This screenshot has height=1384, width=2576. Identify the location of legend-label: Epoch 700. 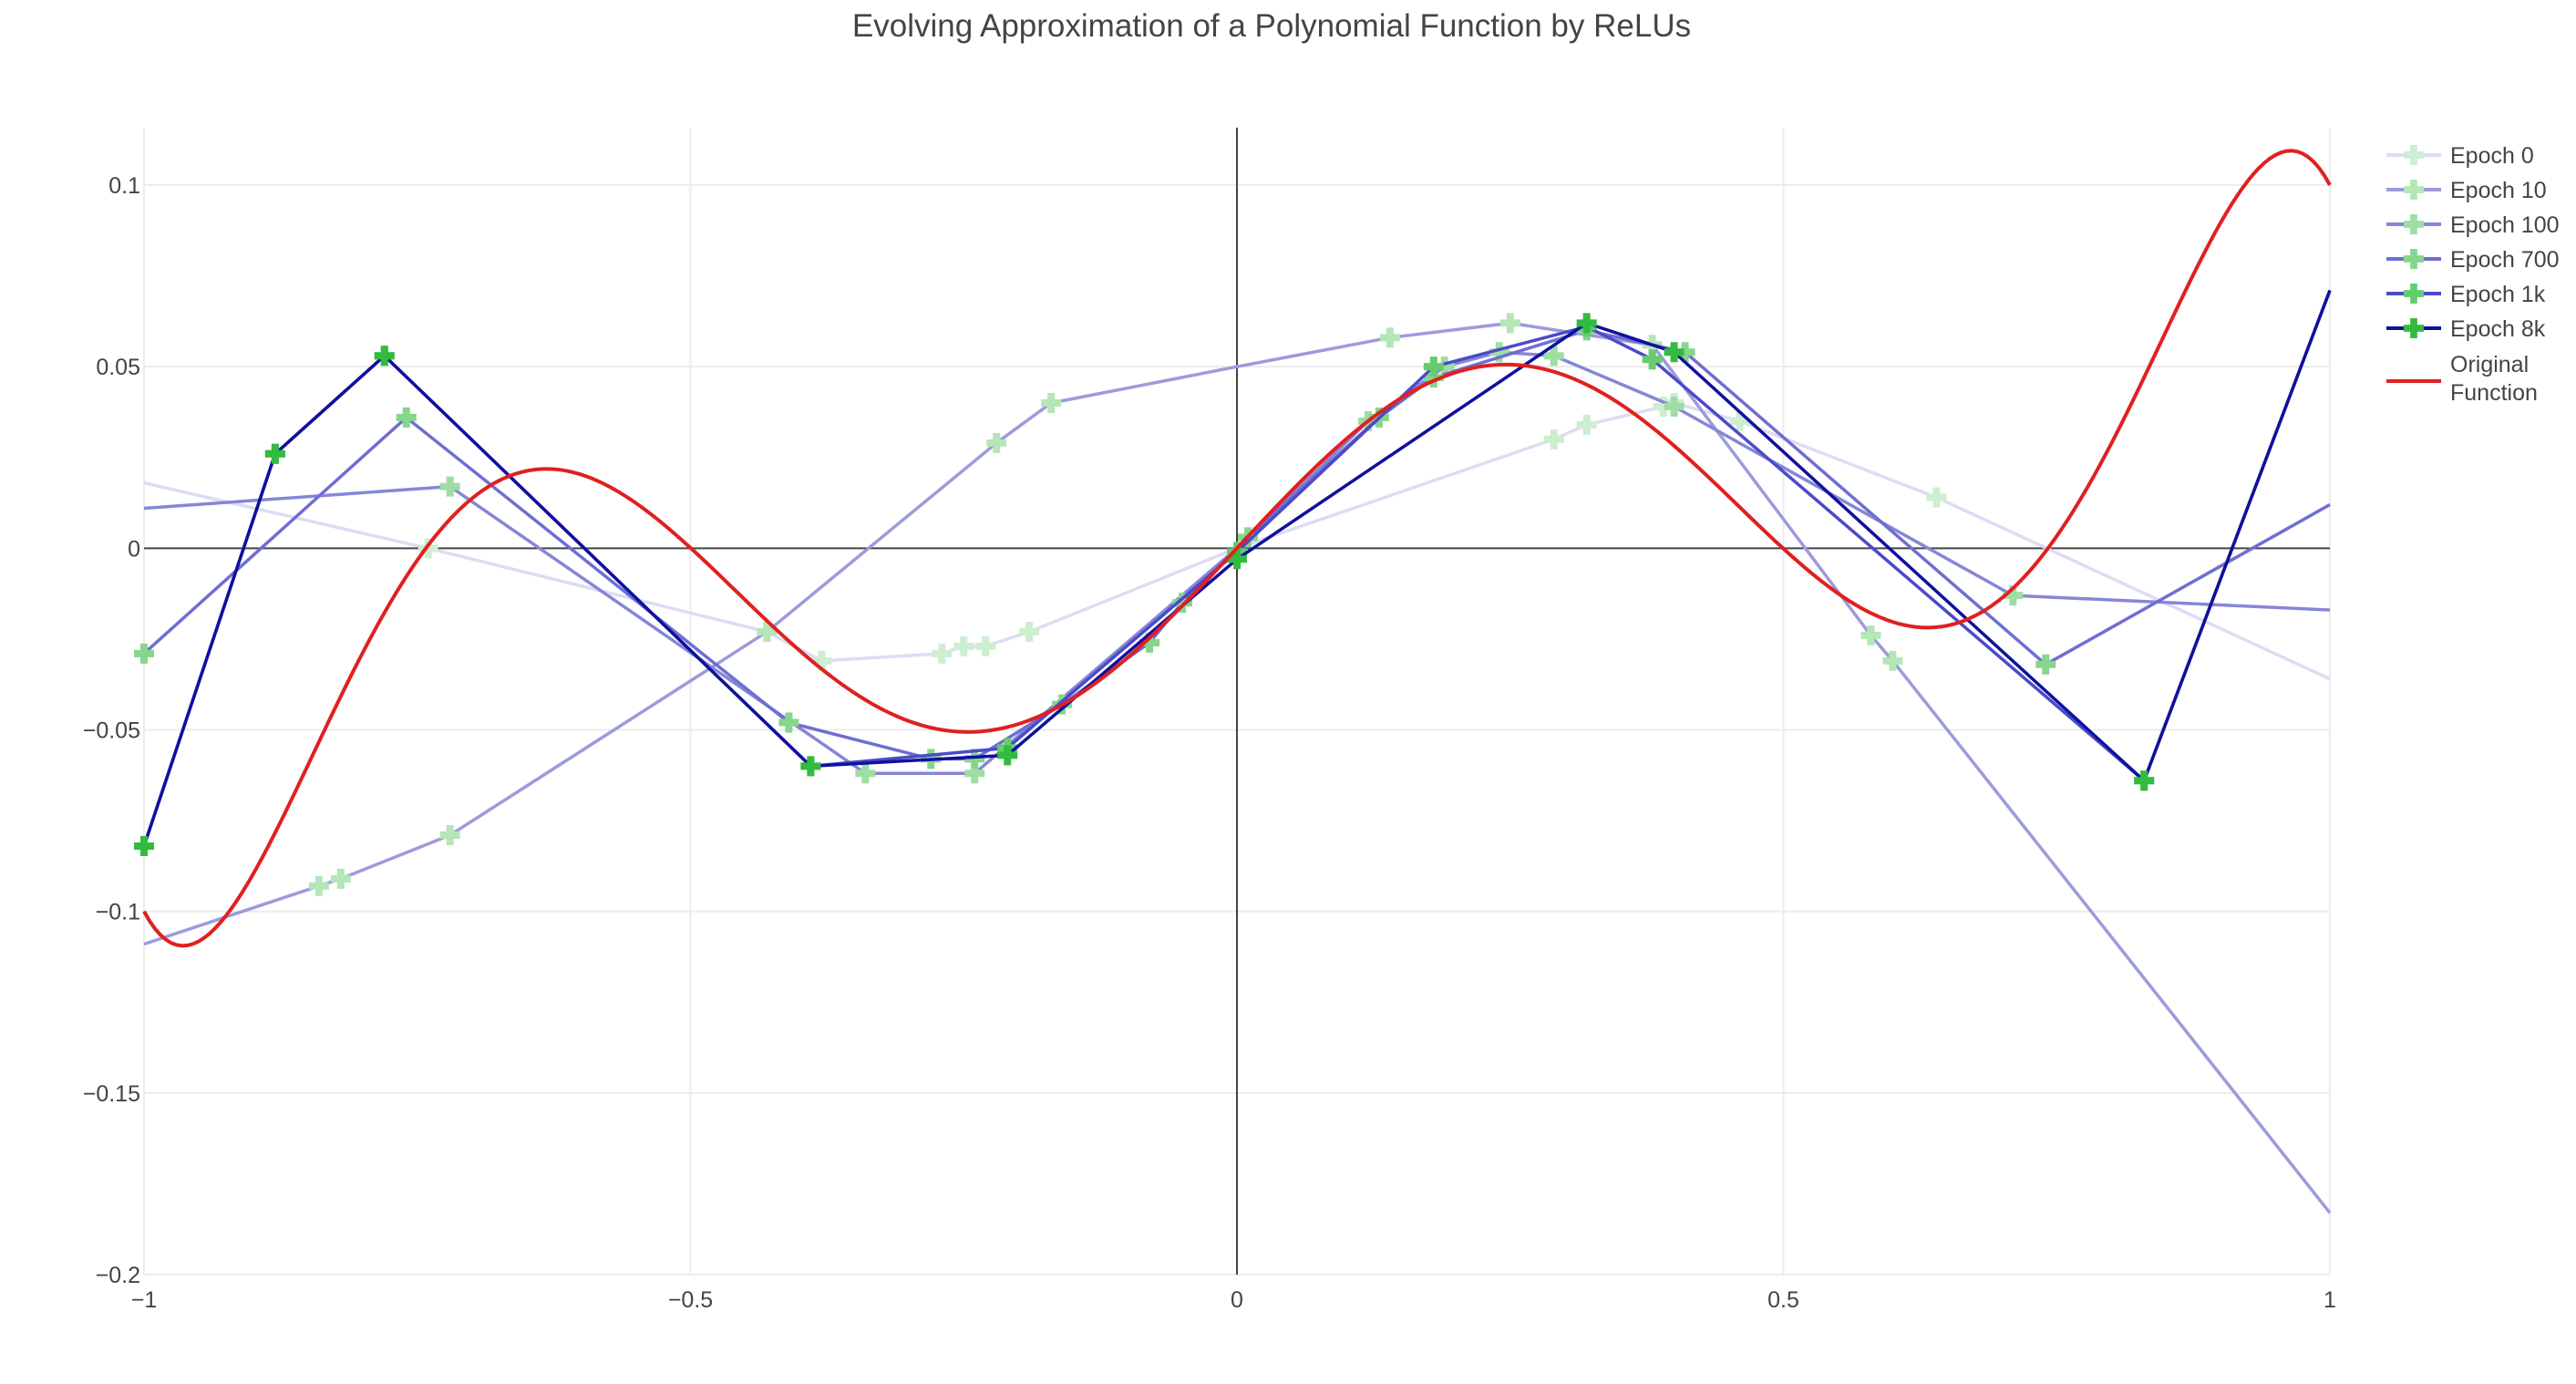
(2505, 260).